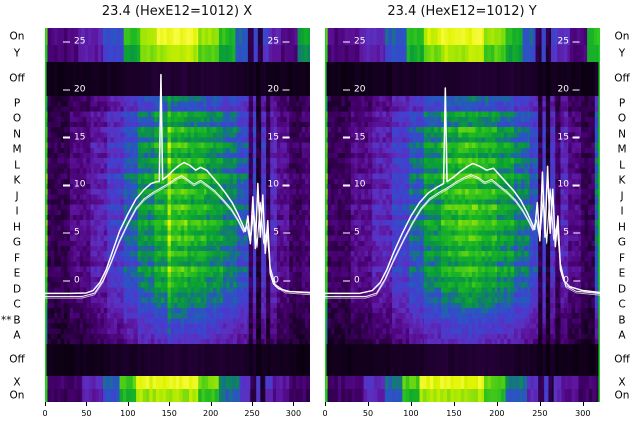 This screenshot has height=440, width=640. Describe the element at coordinates (622, 335) in the screenshot. I see `row-label-right-a-18: A` at that location.